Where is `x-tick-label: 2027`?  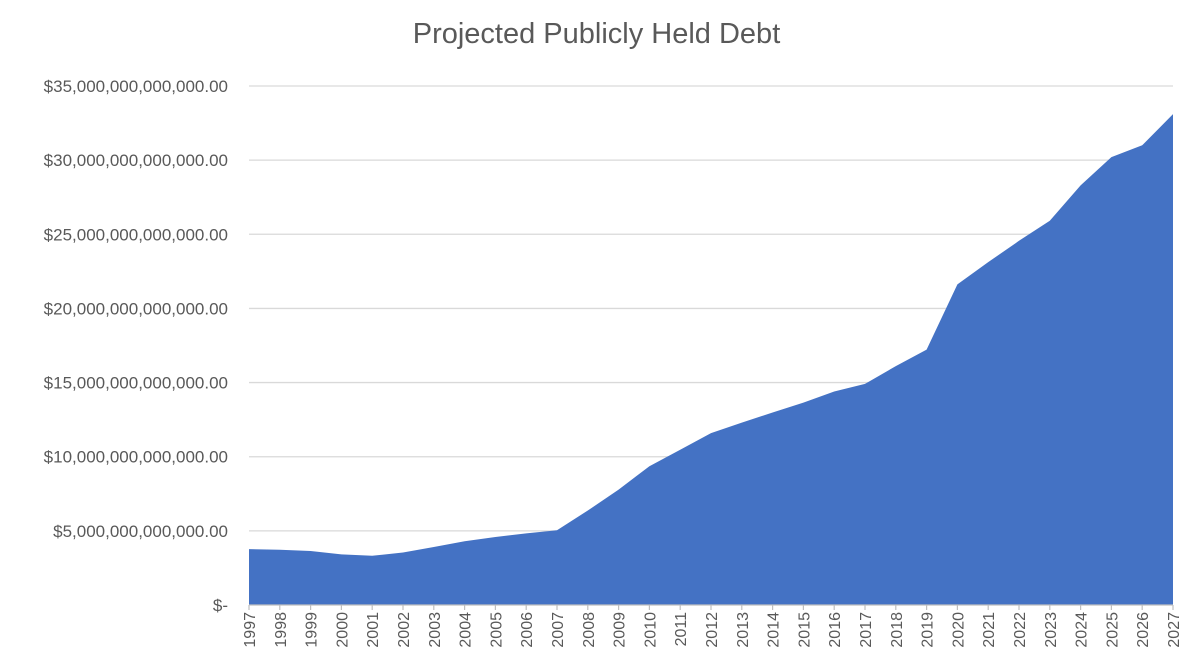 x-tick-label: 2027 is located at coordinates (1174, 630).